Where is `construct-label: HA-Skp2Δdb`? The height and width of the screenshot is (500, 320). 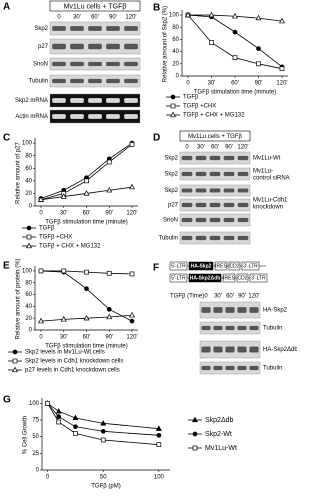 construct-label: HA-Skp2Δdb is located at coordinates (205, 279).